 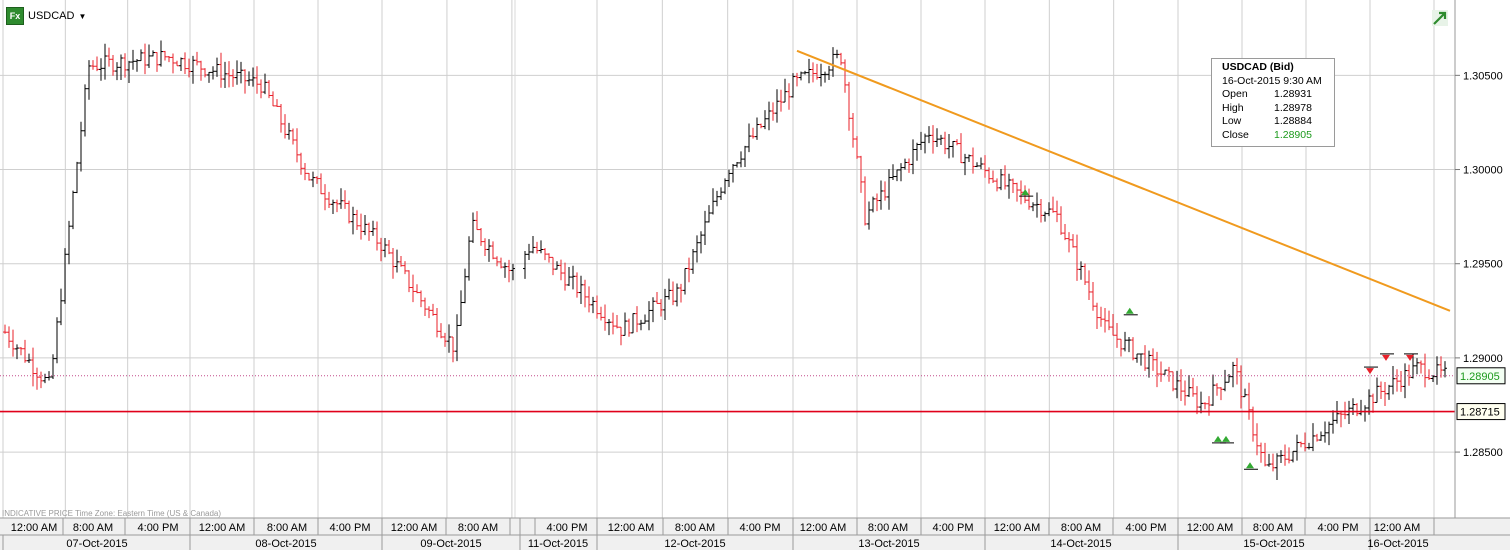 What do you see at coordinates (1483, 359) in the screenshot?
I see `y-tick-label: 1.29000` at bounding box center [1483, 359].